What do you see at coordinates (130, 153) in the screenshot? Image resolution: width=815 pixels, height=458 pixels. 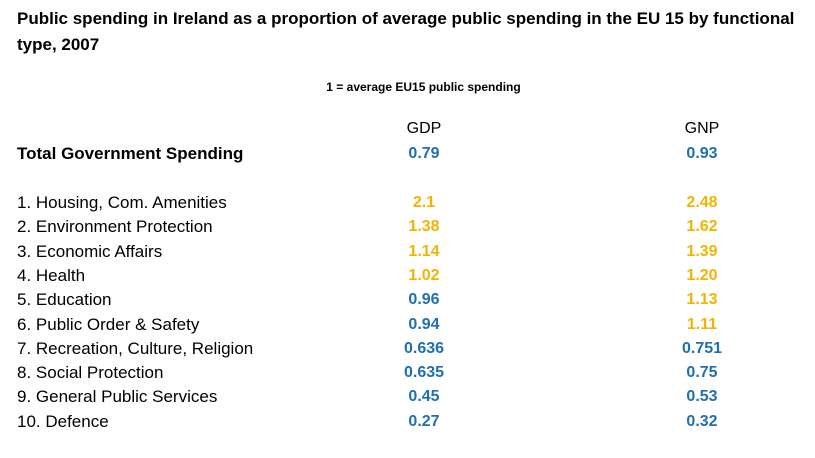 I see `total-label: Total Government Spending` at bounding box center [130, 153].